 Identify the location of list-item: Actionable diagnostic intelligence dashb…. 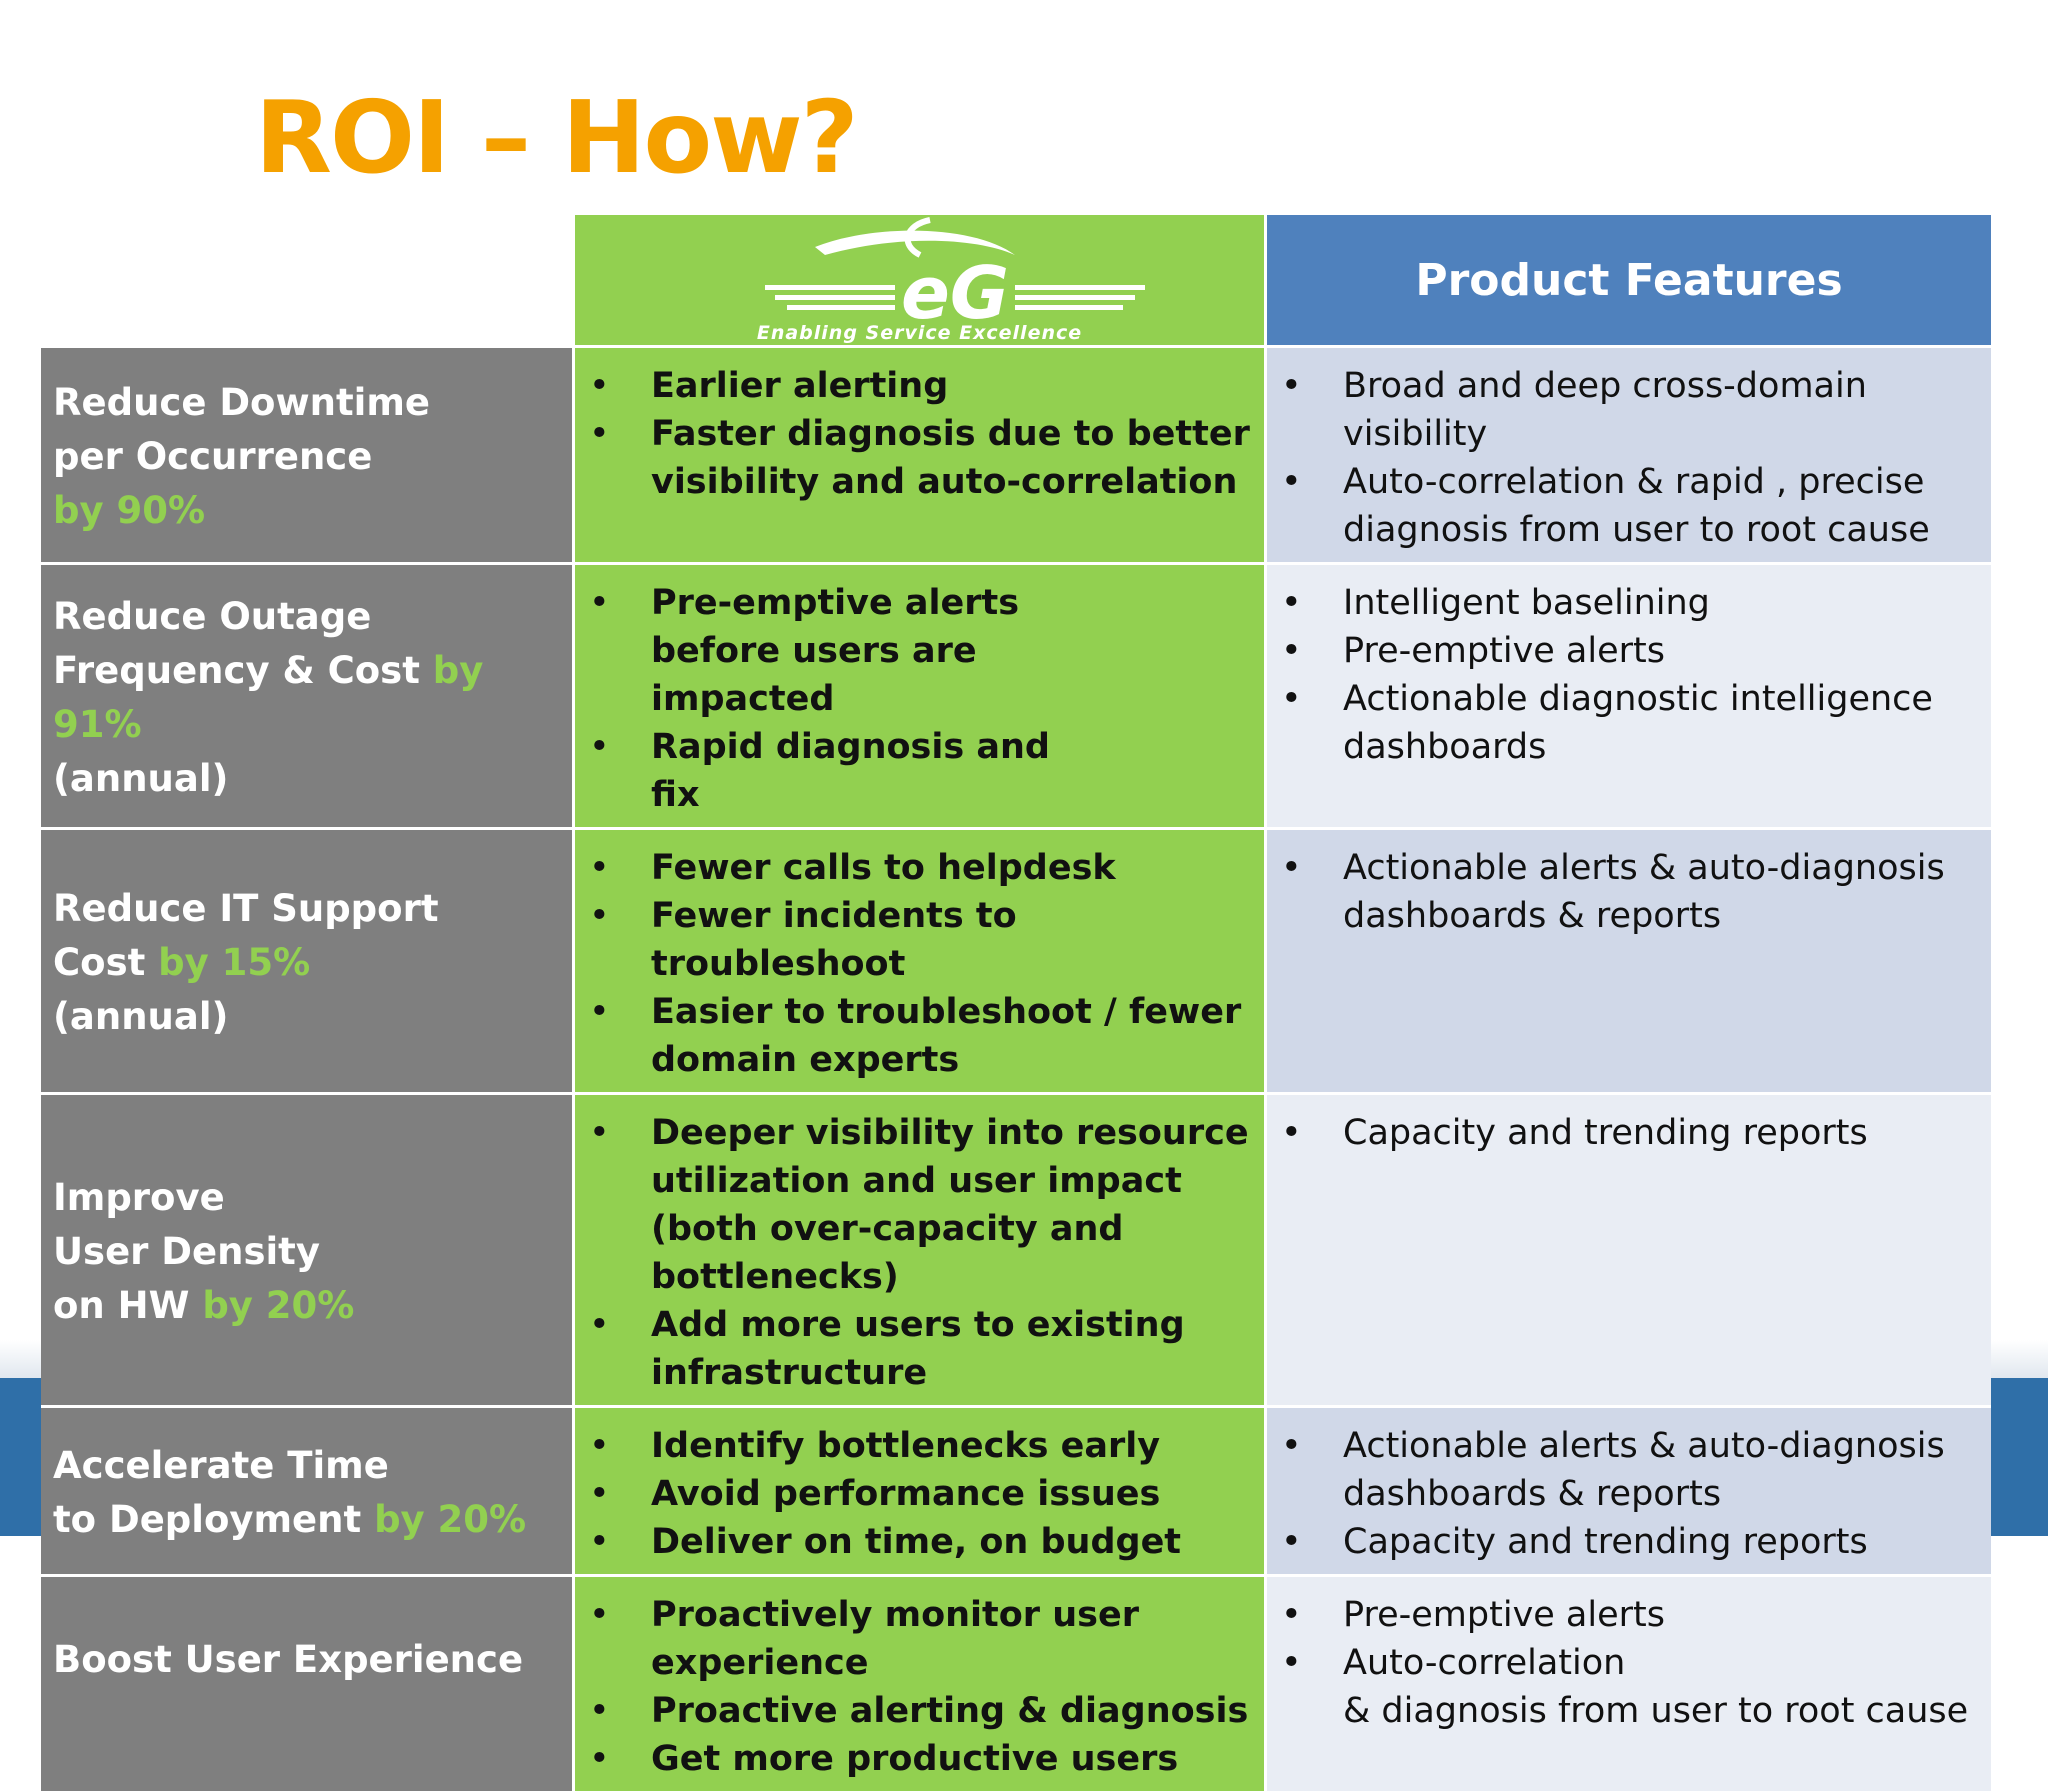
(1629, 723).